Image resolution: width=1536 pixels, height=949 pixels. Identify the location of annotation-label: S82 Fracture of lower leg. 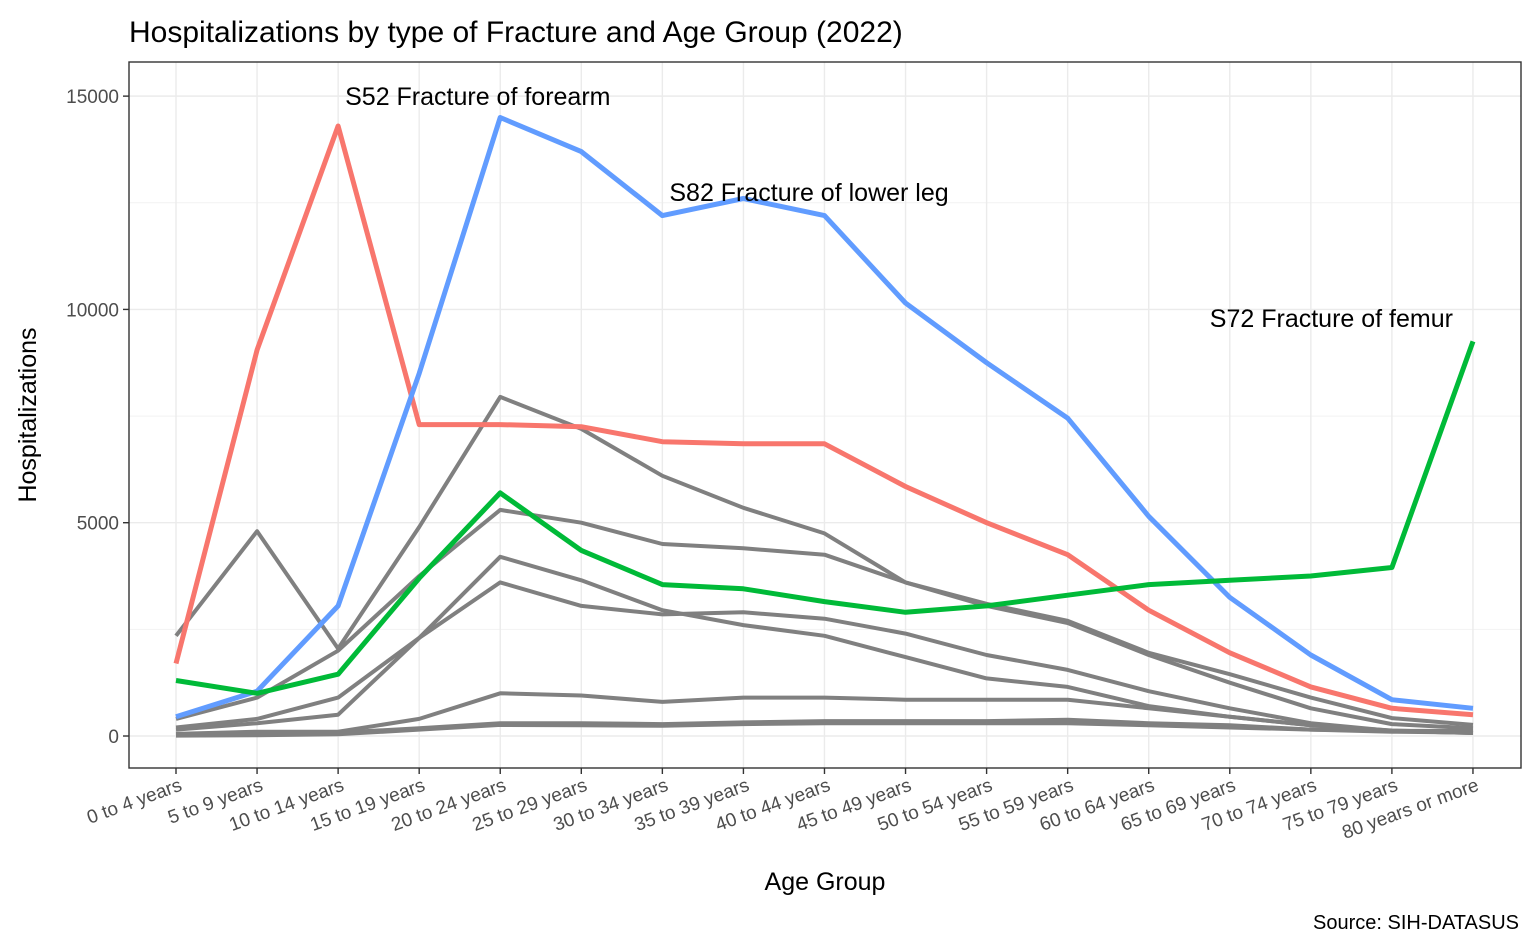
(808, 193).